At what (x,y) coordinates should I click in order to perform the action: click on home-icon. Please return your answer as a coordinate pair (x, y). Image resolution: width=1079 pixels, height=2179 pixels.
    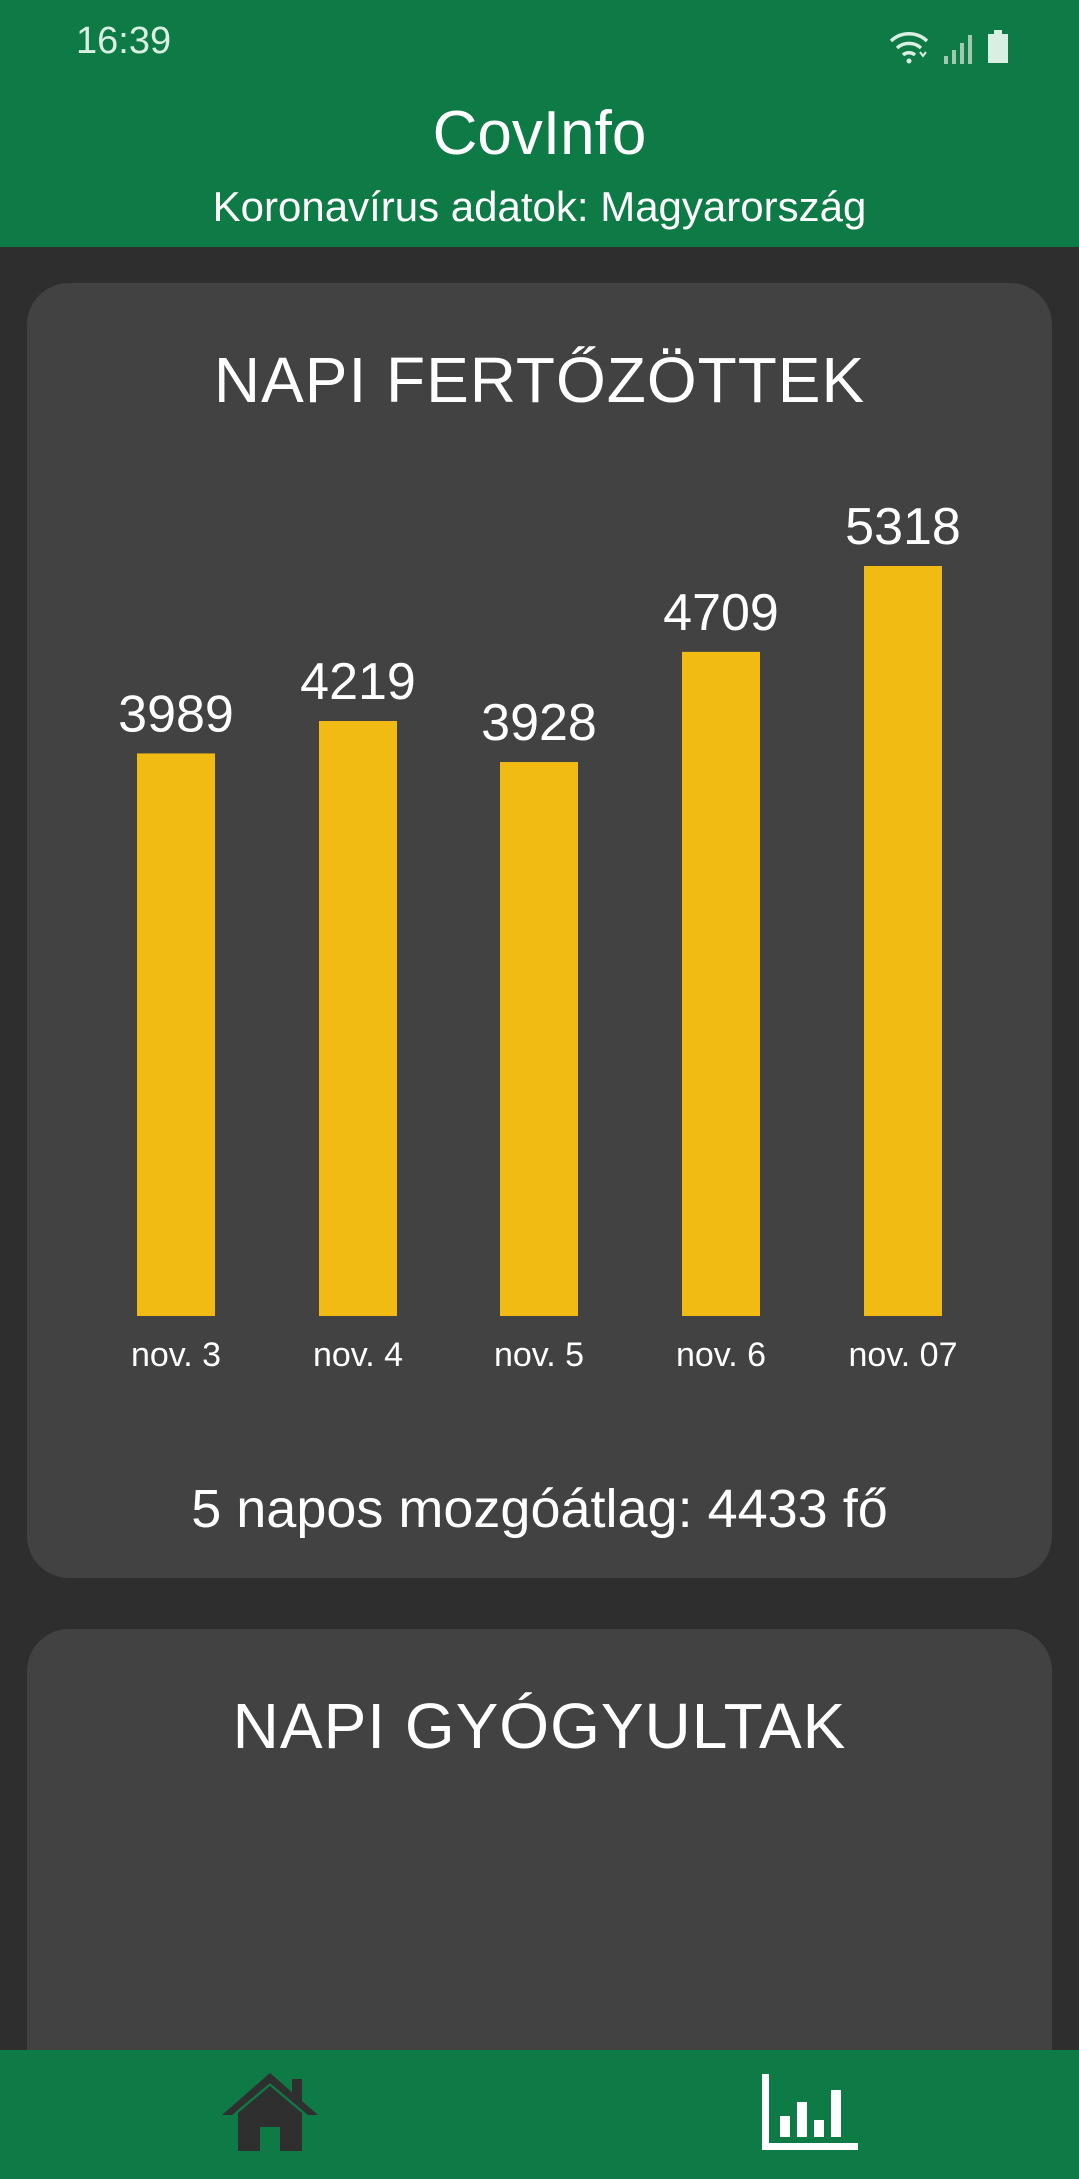
    Looking at the image, I should click on (270, 2114).